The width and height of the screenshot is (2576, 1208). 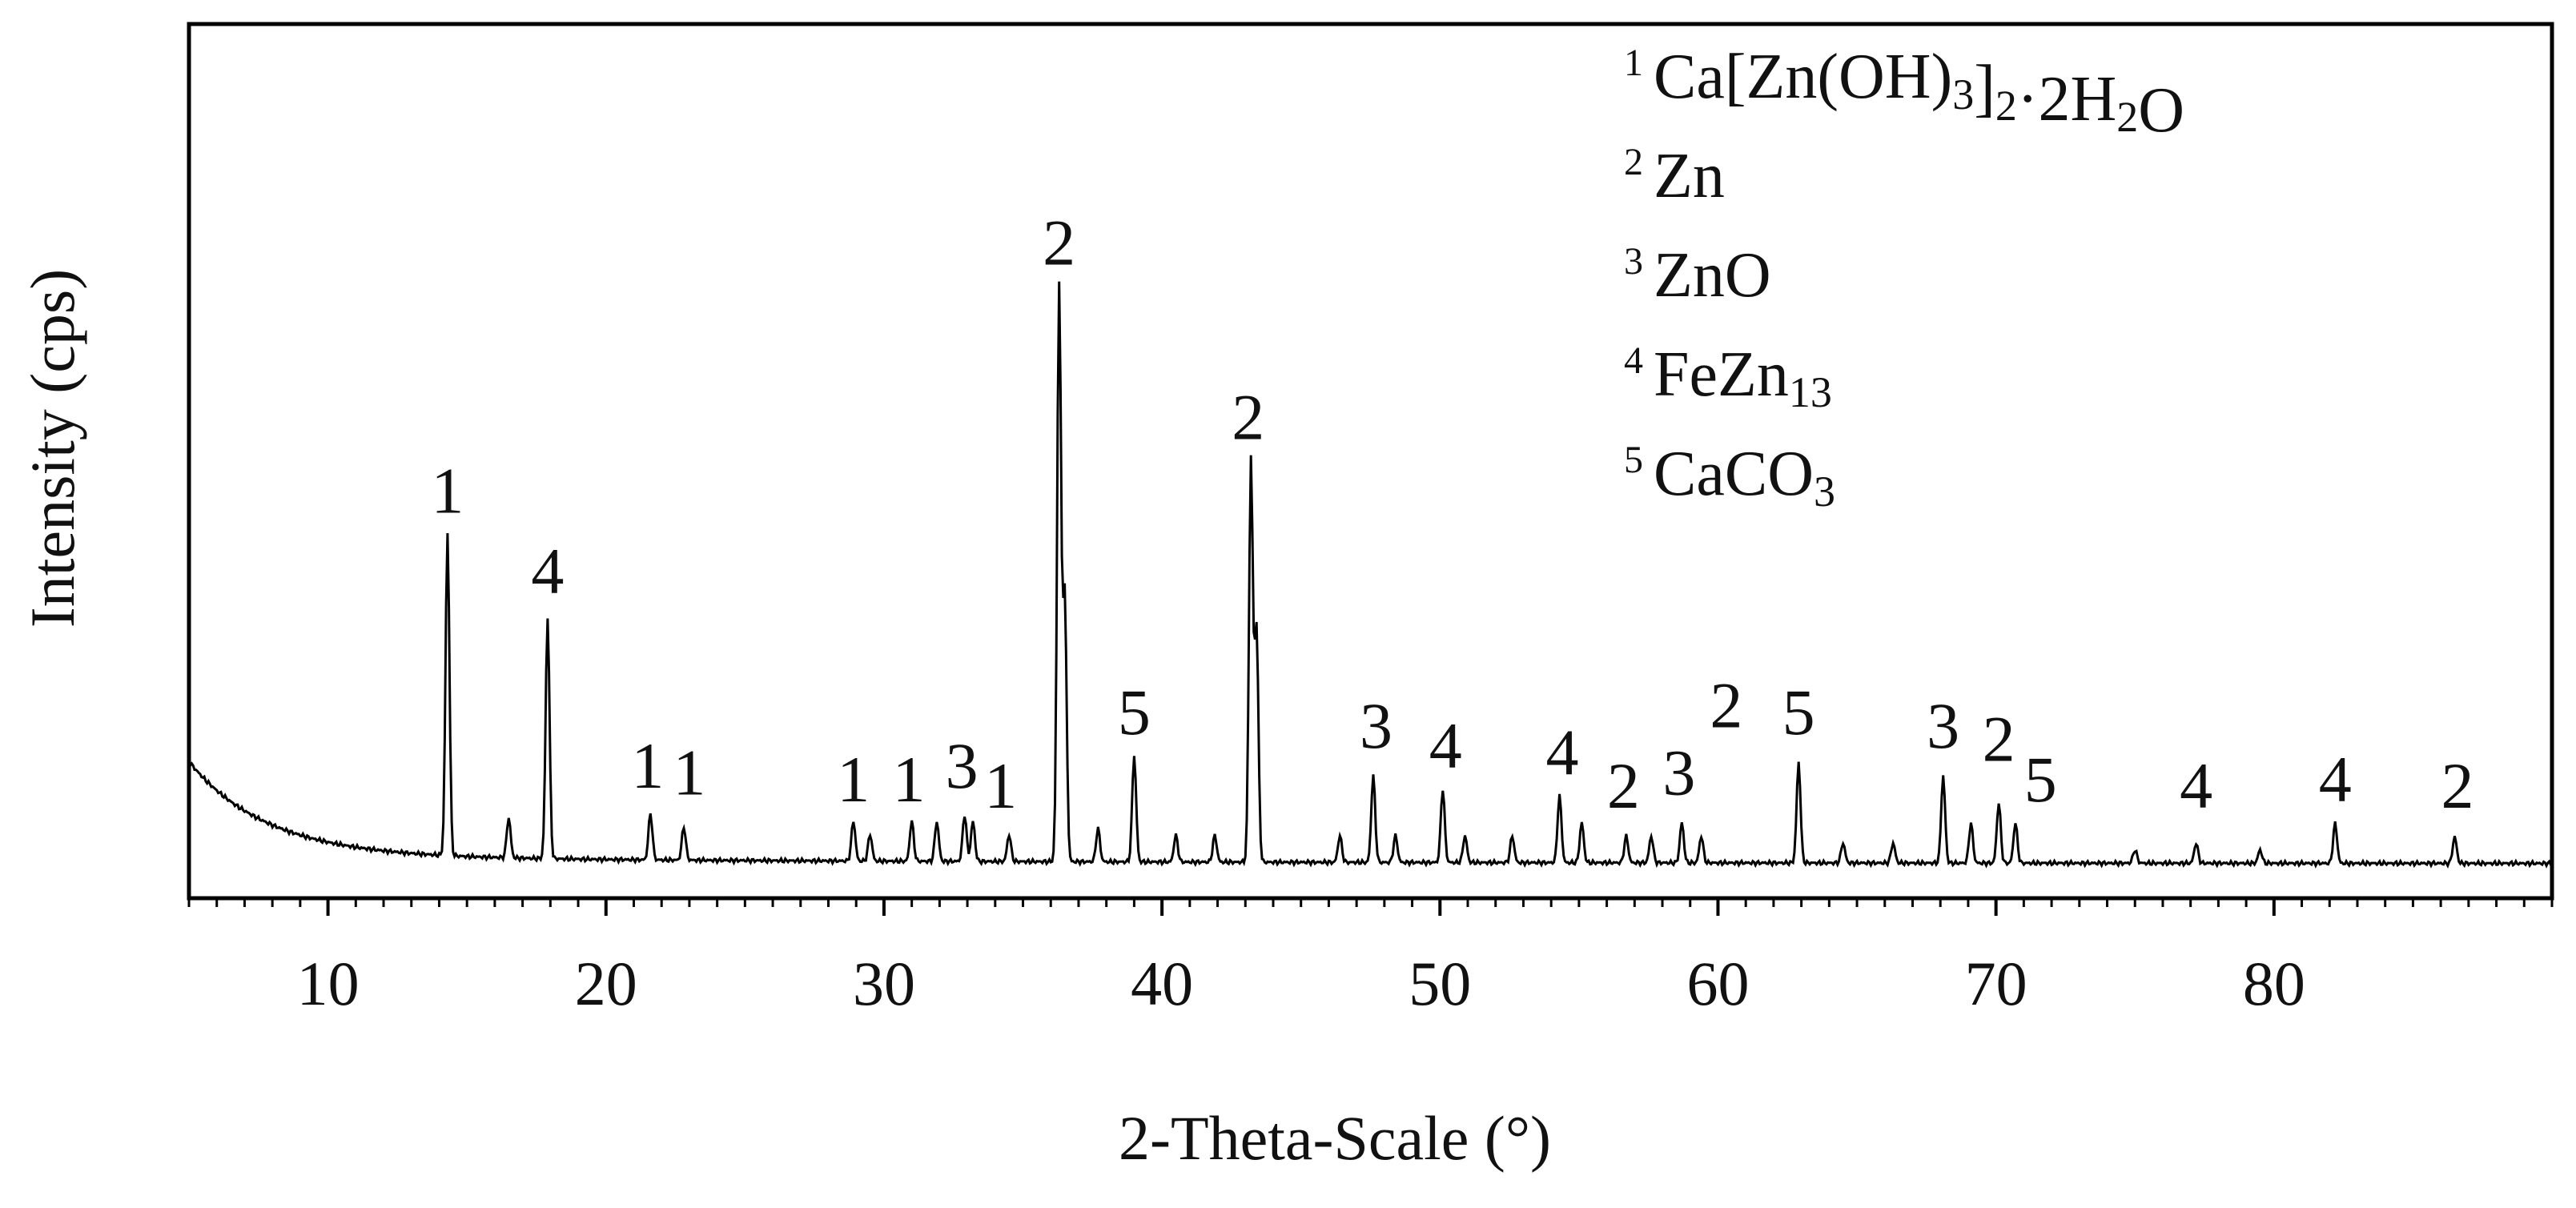 What do you see at coordinates (1633, 63) in the screenshot?
I see `legend-number: 1` at bounding box center [1633, 63].